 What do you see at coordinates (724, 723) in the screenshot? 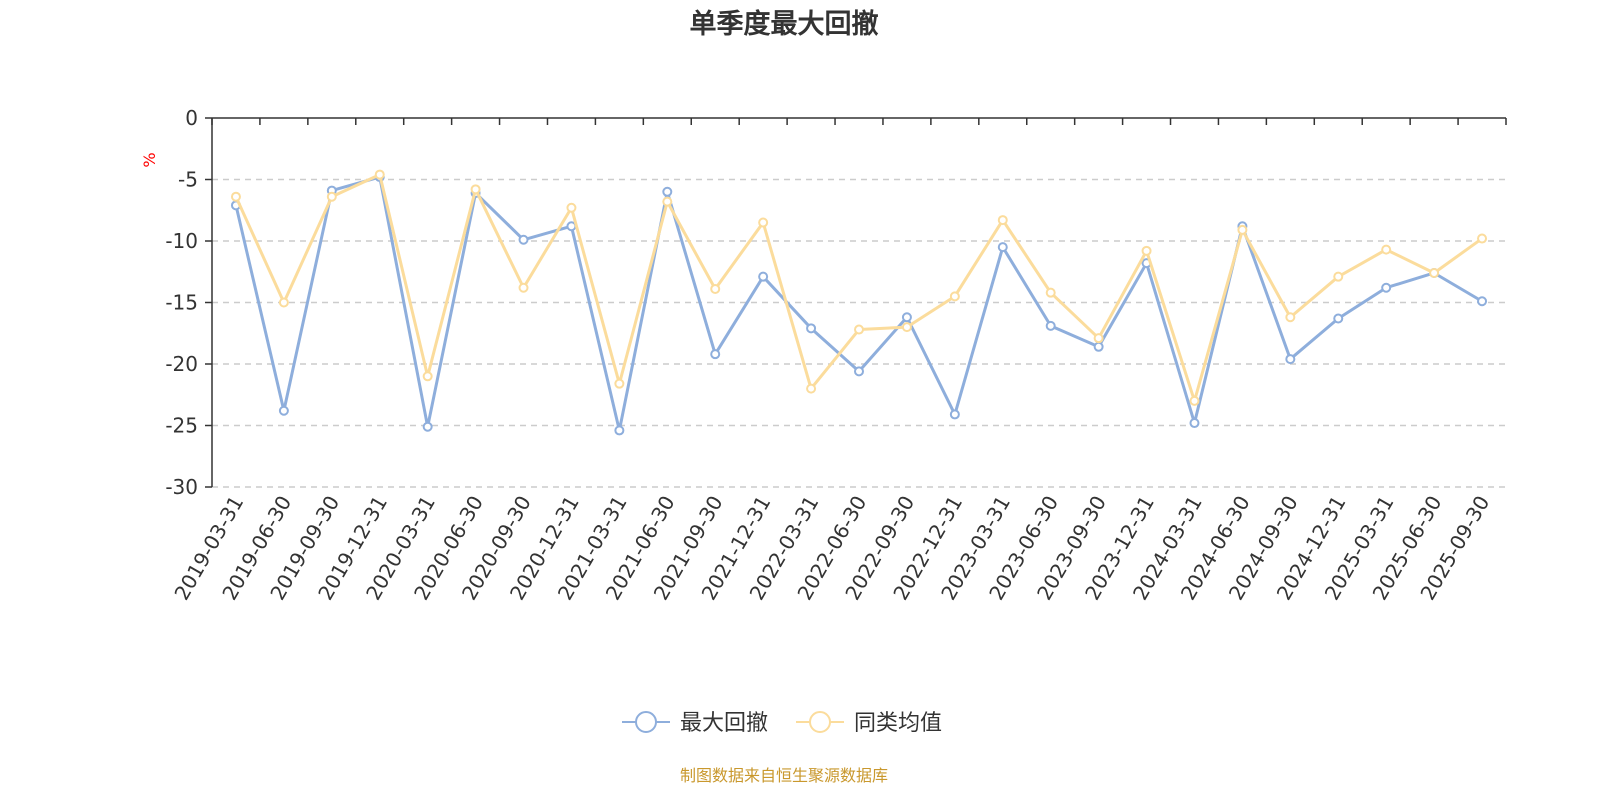
I see `legend-label: 最大回撤` at bounding box center [724, 723].